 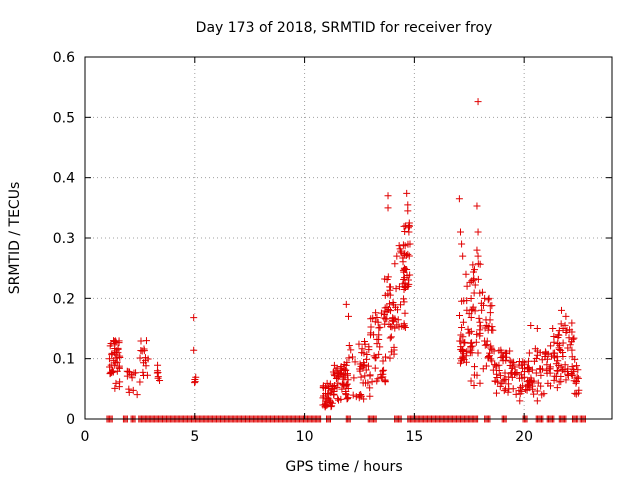 I want to click on y-tick-label: 0.6, so click(x=64, y=58).